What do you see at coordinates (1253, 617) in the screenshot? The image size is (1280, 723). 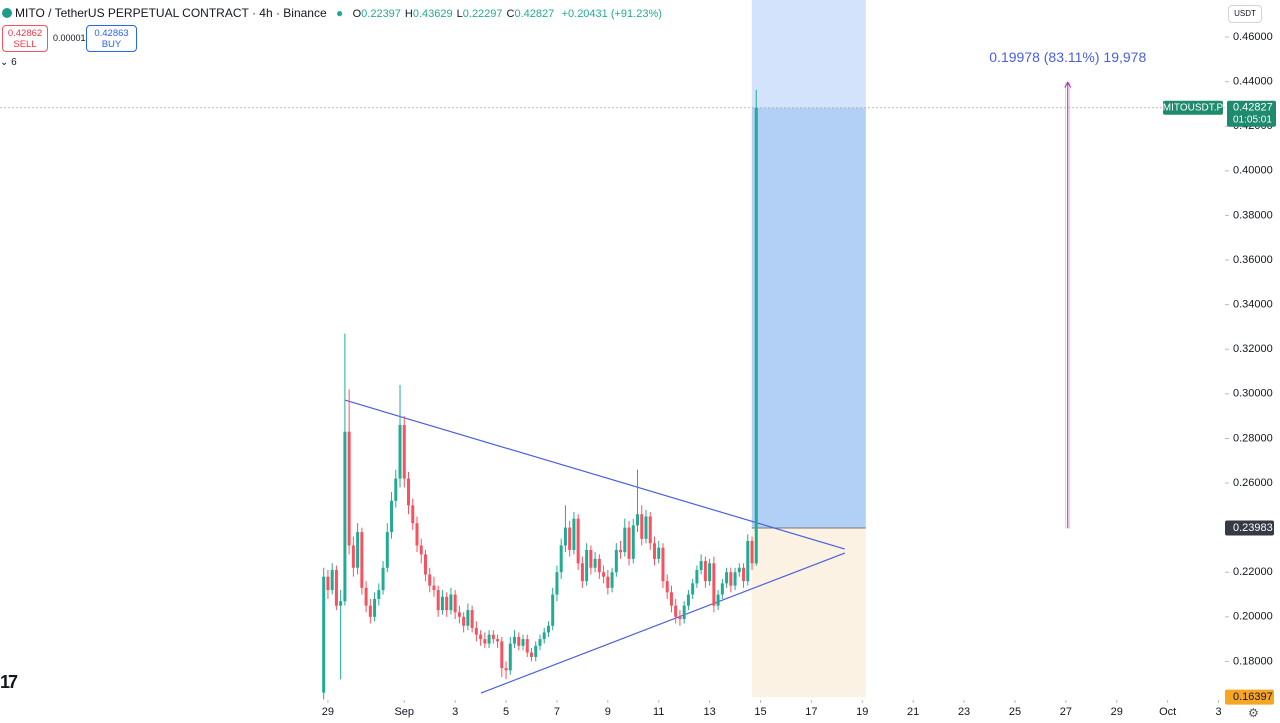 I see `y-tick-label: 0.20000` at bounding box center [1253, 617].